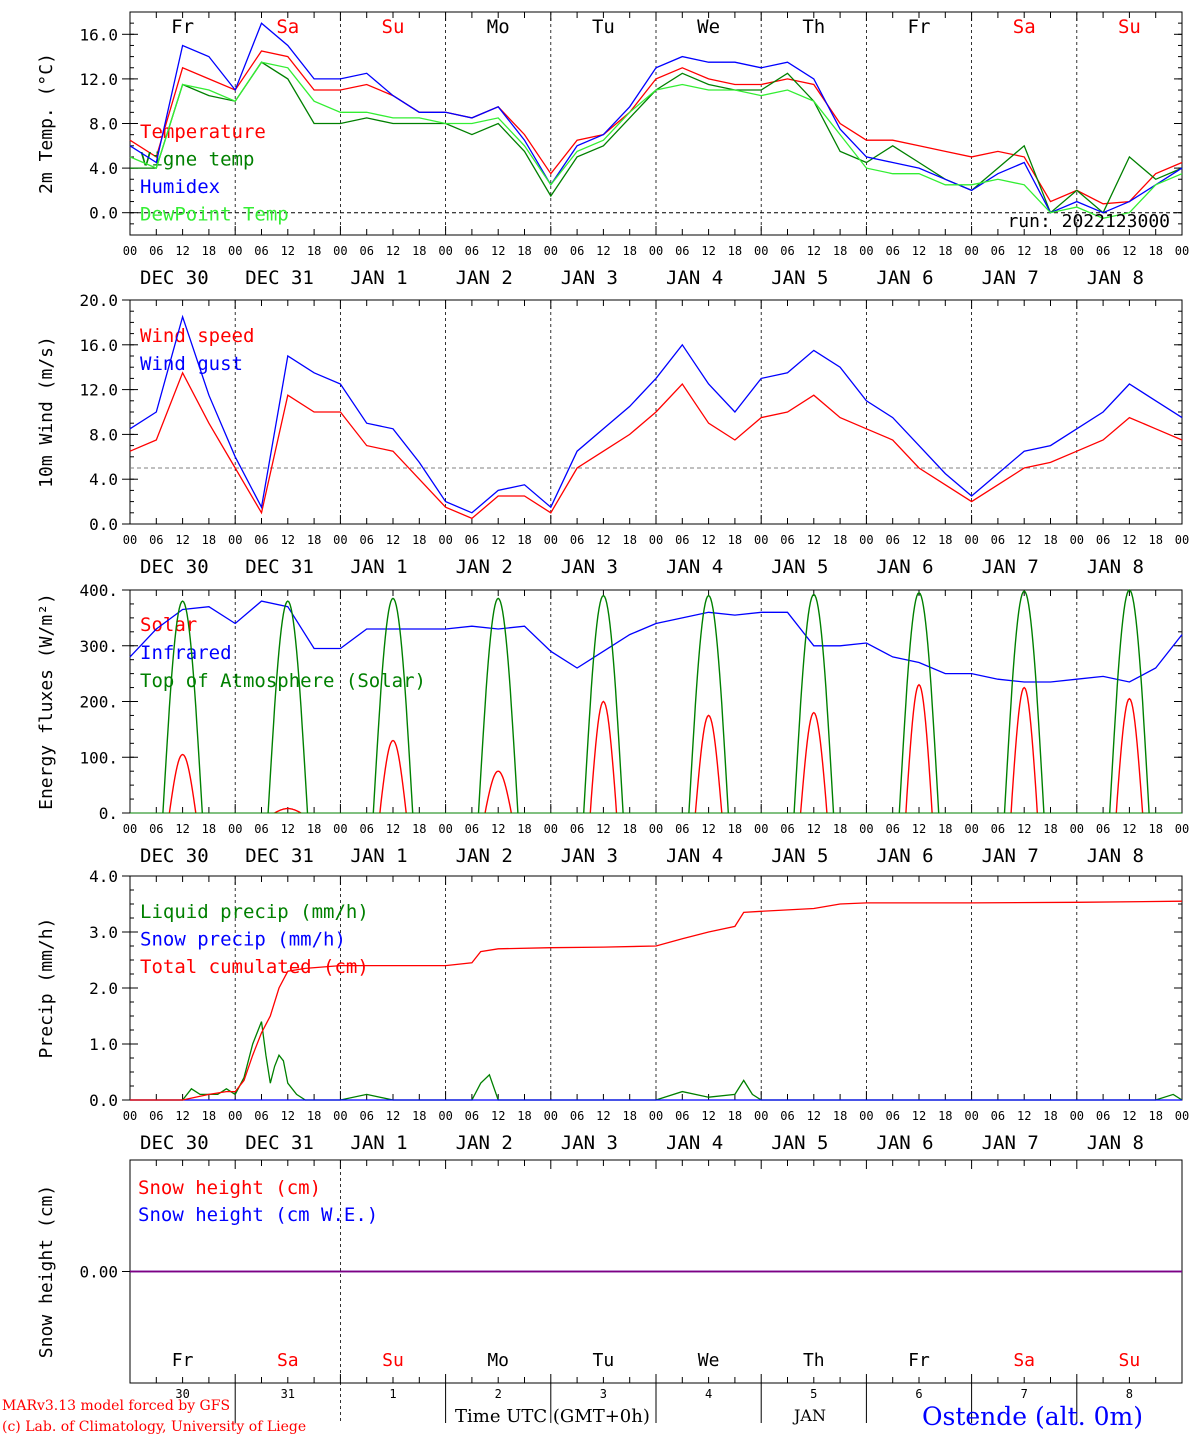 This screenshot has width=1194, height=1440. What do you see at coordinates (378, 1143) in the screenshot?
I see `date-label: JAN 1` at bounding box center [378, 1143].